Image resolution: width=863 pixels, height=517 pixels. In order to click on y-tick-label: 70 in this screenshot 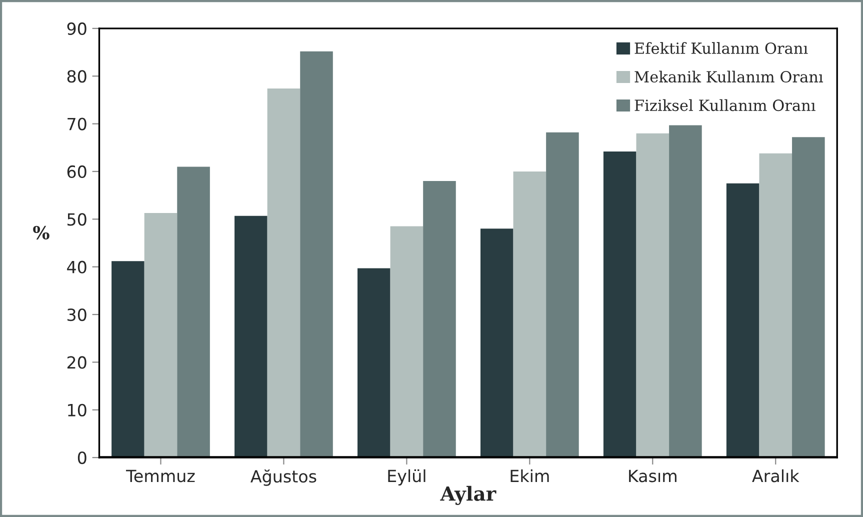, I will do `click(77, 124)`.